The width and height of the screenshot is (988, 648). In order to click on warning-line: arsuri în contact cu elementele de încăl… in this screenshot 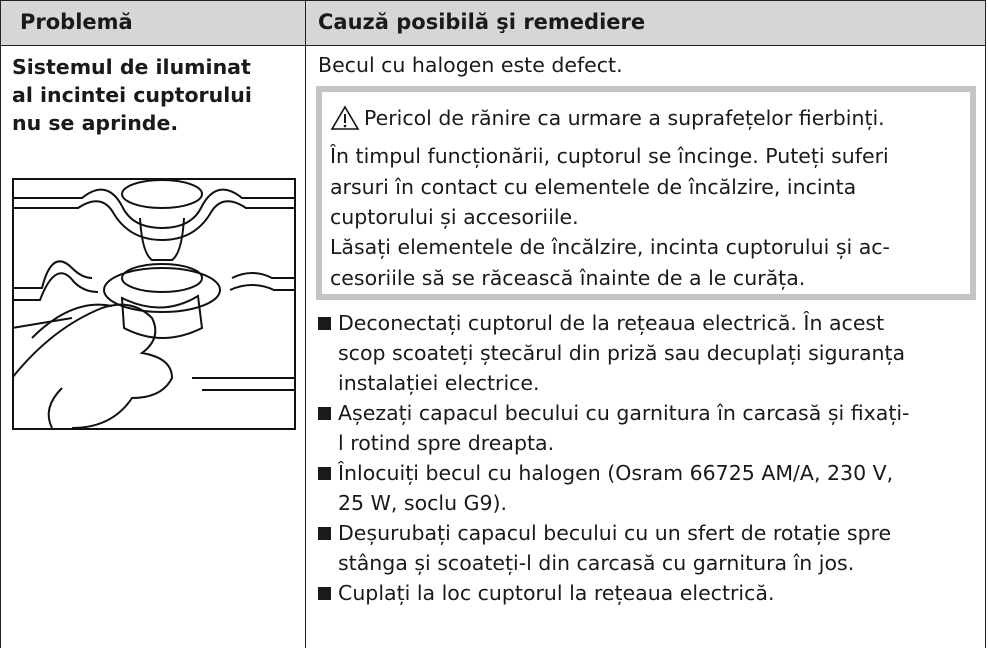, I will do `click(593, 187)`.